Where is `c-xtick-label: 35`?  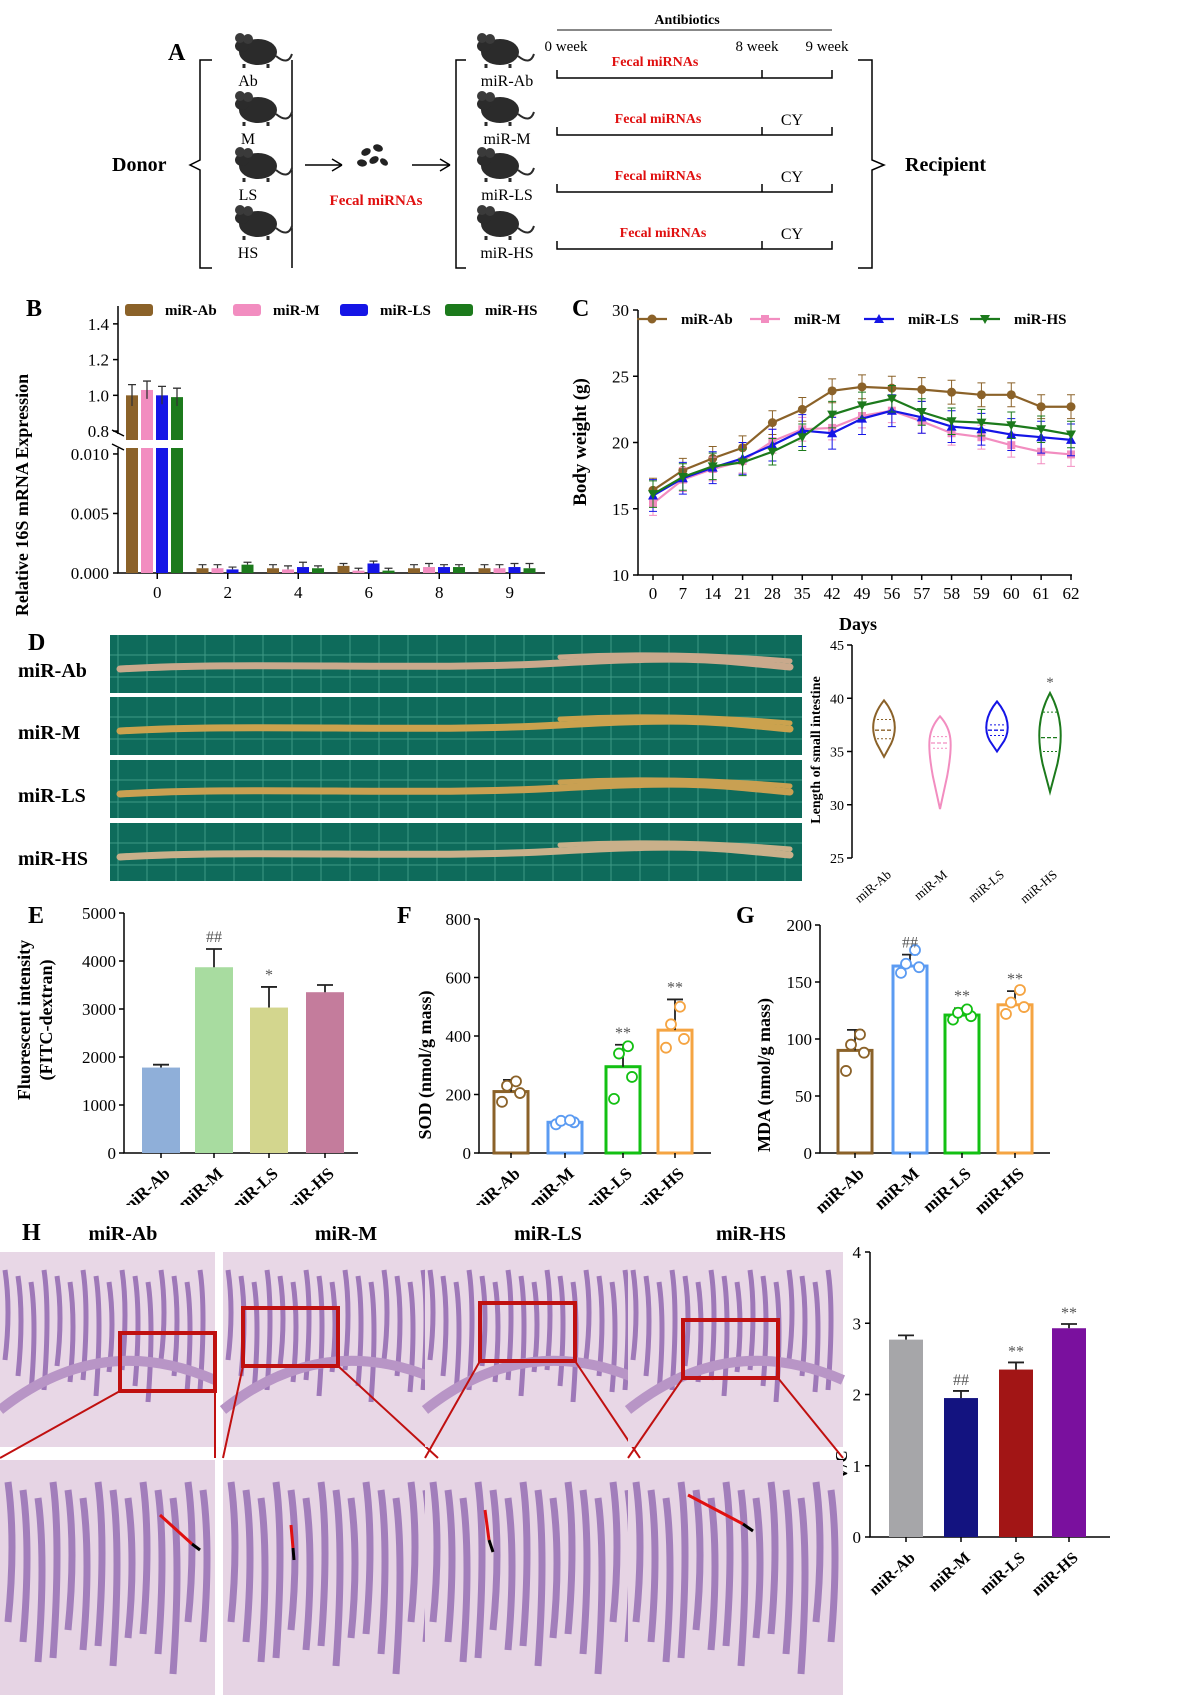
c-xtick-label: 35 is located at coordinates (802, 593).